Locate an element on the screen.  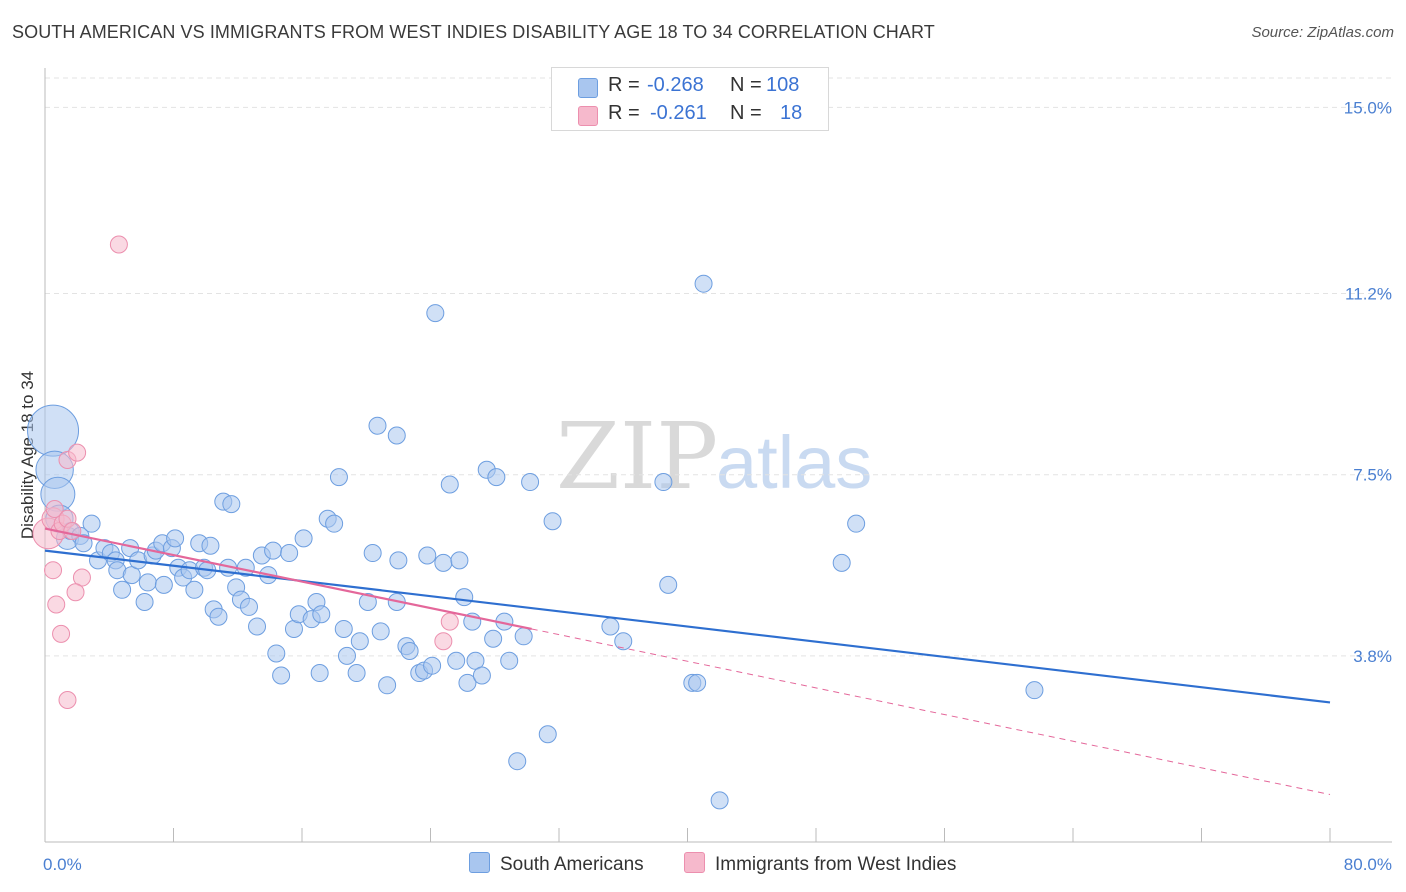
stats-row-south-americans: R = -0.268 N = 108 is located at coordinates (690, 86).